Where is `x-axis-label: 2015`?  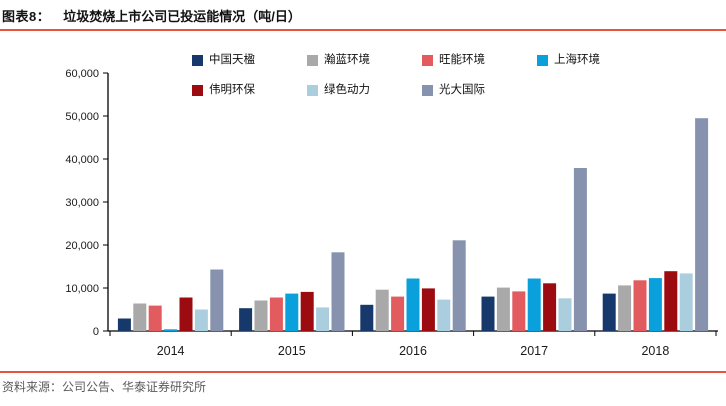 x-axis-label: 2015 is located at coordinates (292, 351).